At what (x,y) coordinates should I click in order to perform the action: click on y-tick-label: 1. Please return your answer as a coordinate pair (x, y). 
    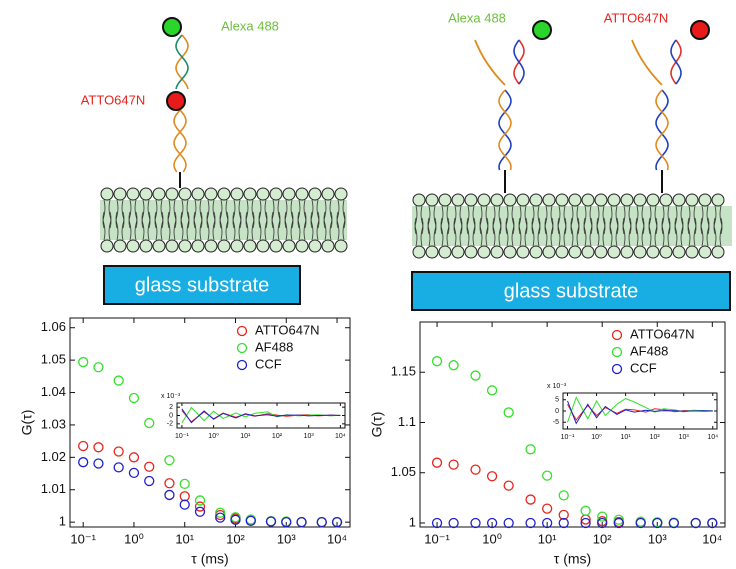
    Looking at the image, I should click on (412, 521).